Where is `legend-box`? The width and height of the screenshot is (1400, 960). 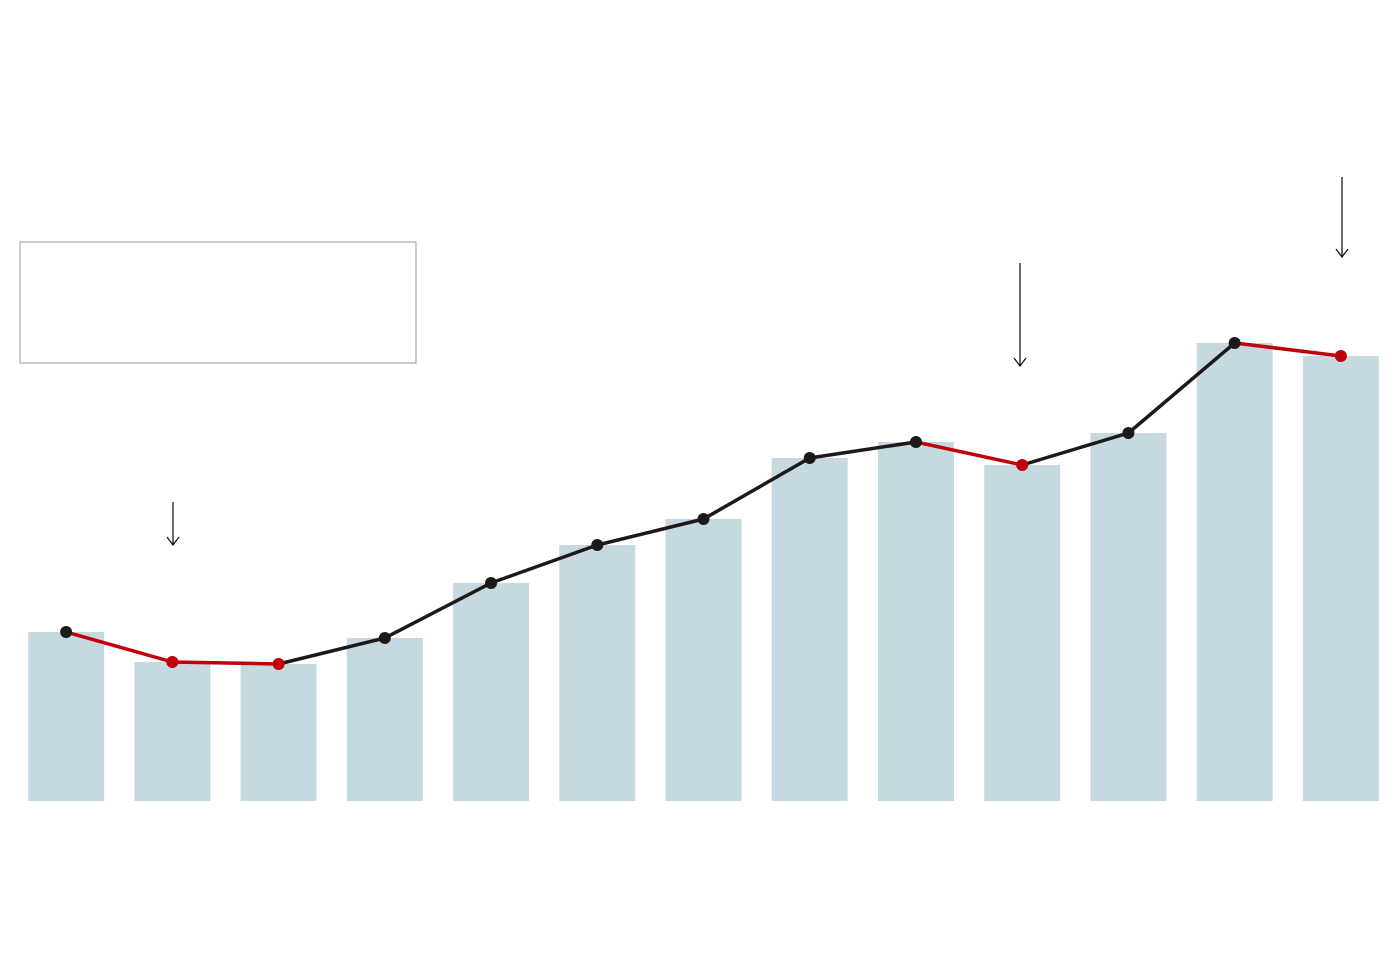
legend-box is located at coordinates (218, 302).